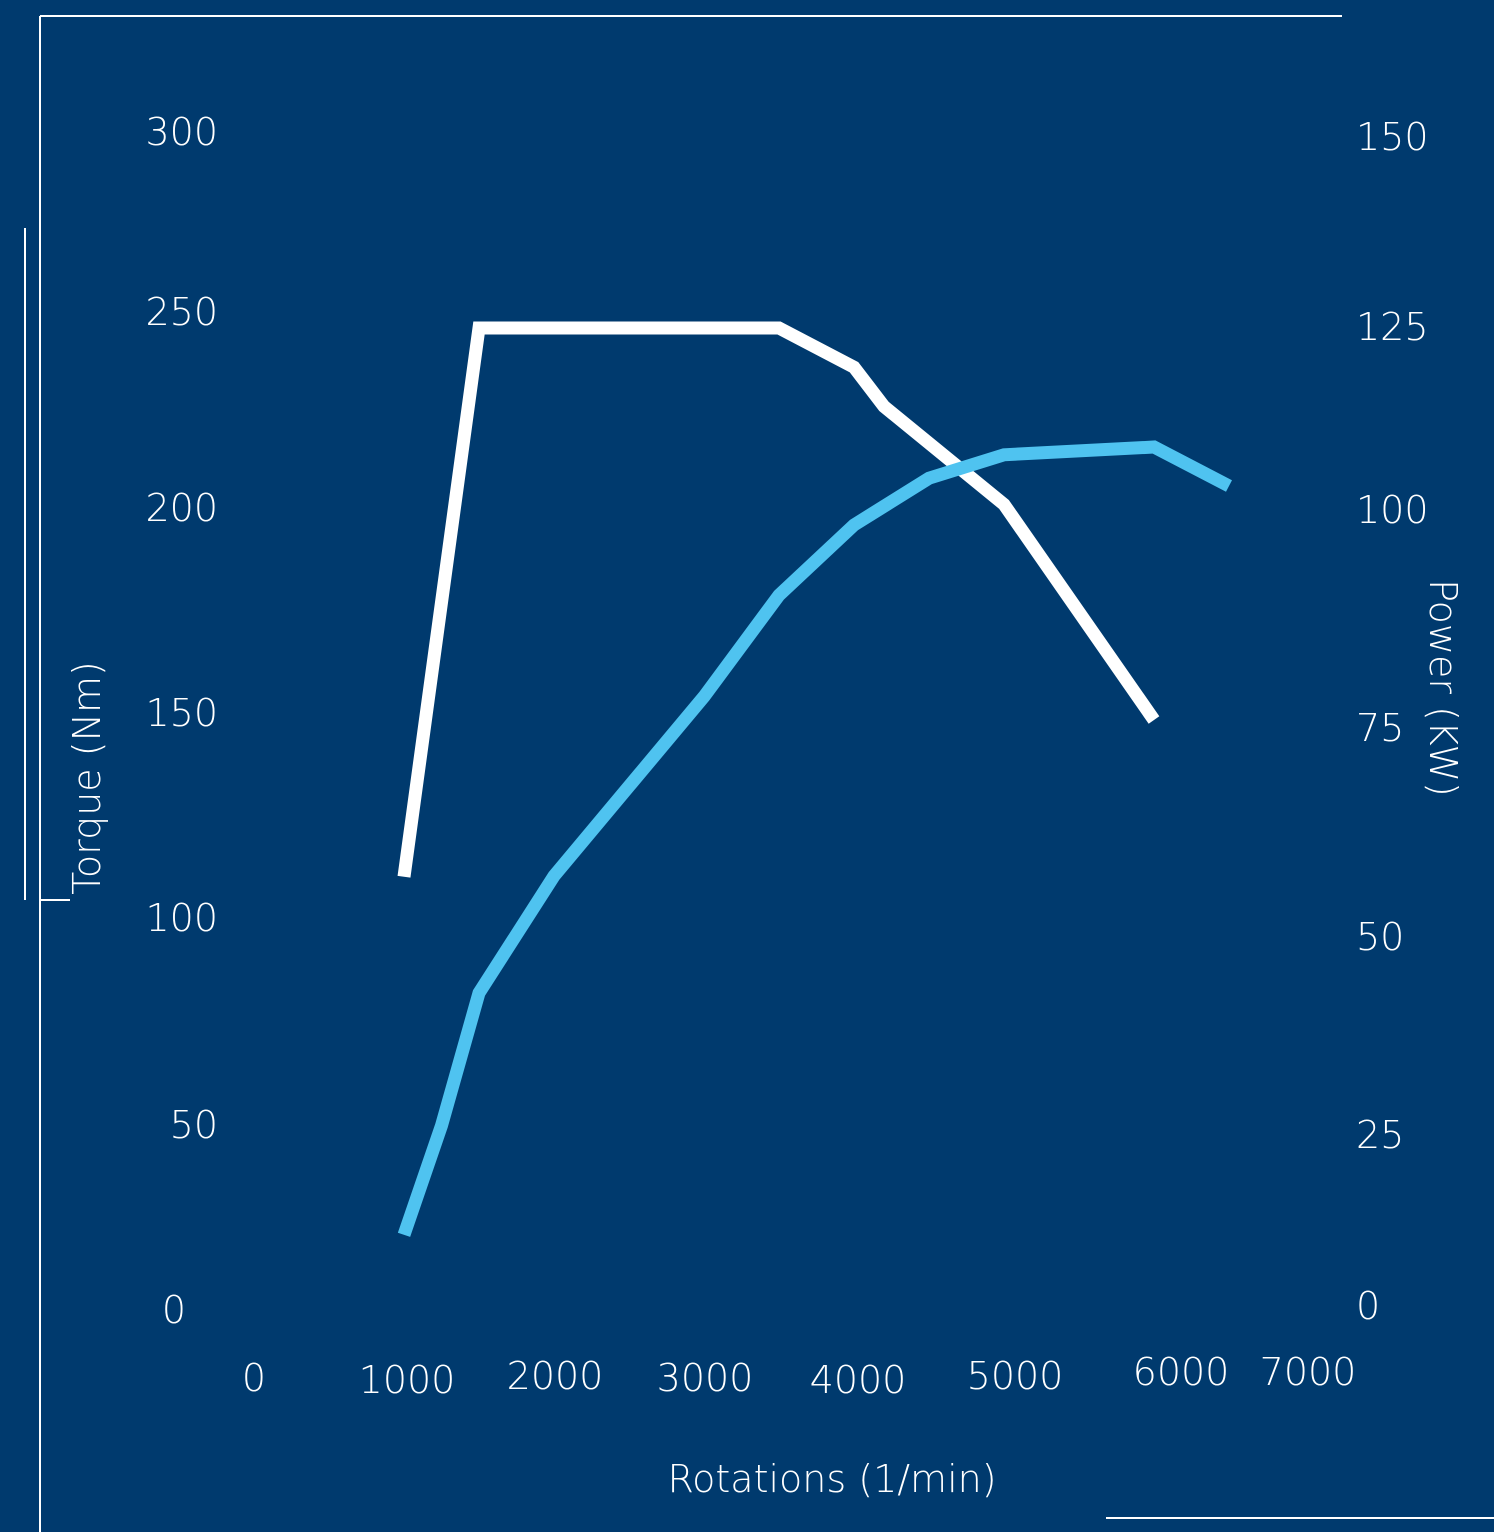  Describe the element at coordinates (1392, 510) in the screenshot. I see `y-right-tick-label: 100` at that location.